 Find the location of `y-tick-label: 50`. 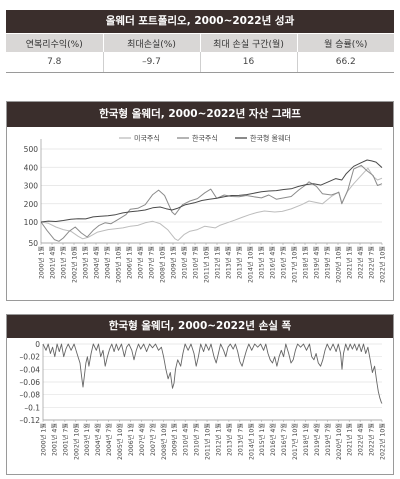

y-tick-label: 50 is located at coordinates (33, 243).